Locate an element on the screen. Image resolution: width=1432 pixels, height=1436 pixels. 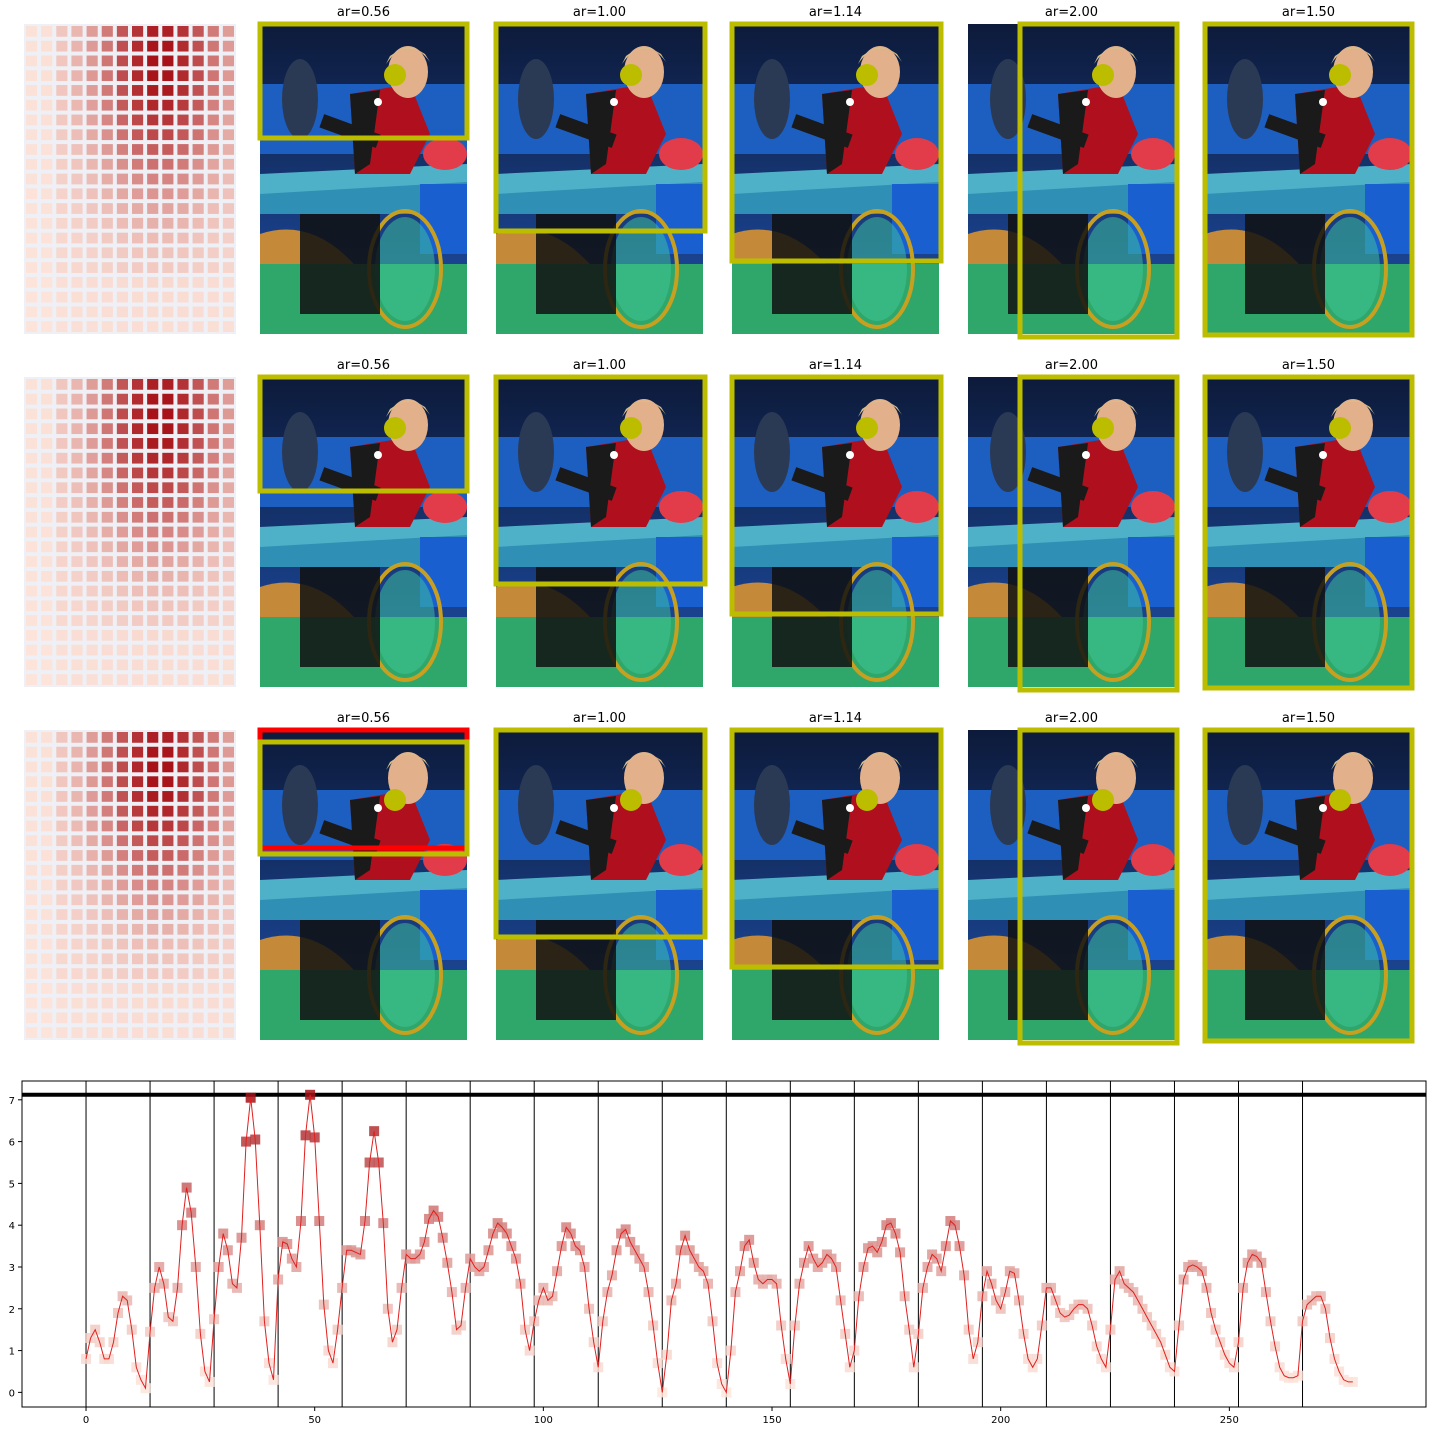
bbox-overlay is located at coordinates (600, 127).